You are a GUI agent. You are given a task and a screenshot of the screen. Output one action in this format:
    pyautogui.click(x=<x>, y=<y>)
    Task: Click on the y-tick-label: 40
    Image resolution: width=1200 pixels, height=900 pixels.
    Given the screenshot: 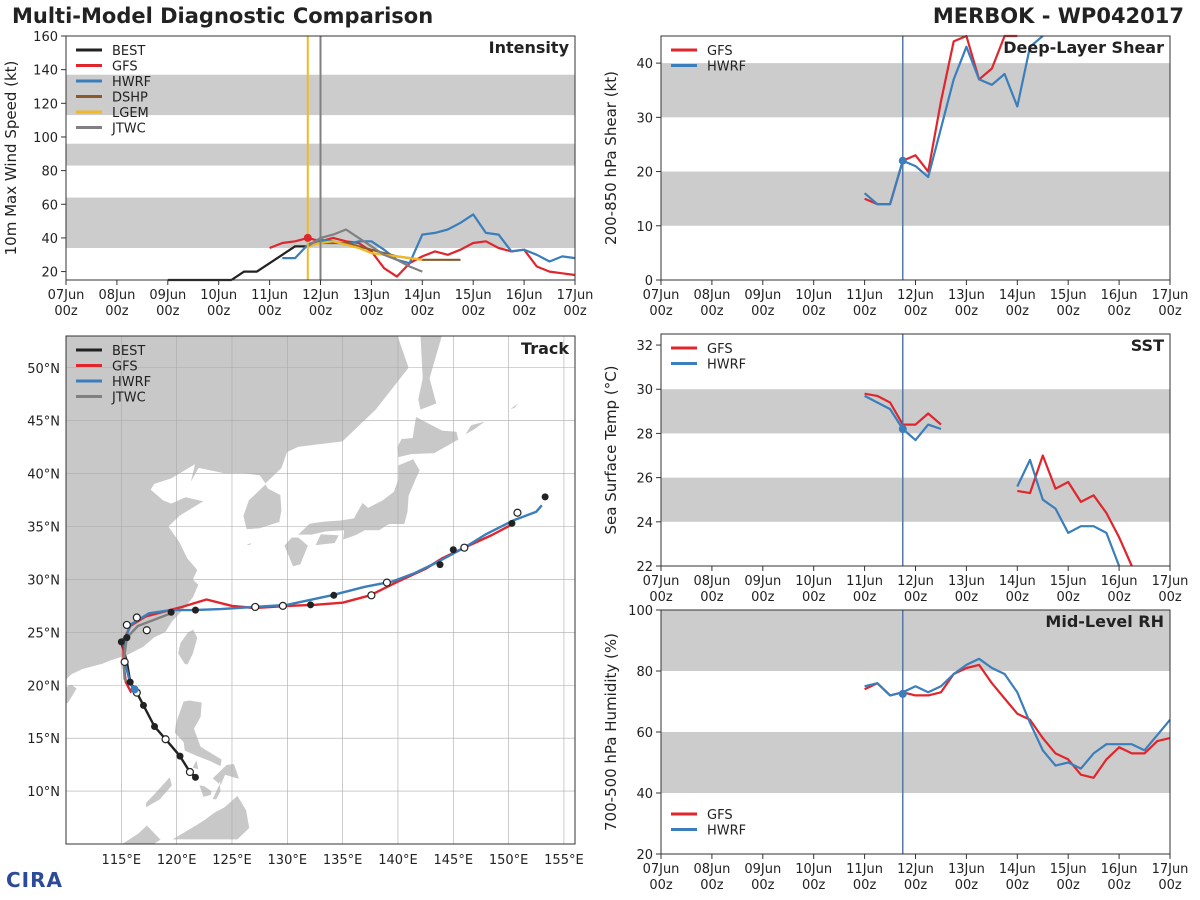 What is the action you would take?
    pyautogui.click(x=644, y=64)
    